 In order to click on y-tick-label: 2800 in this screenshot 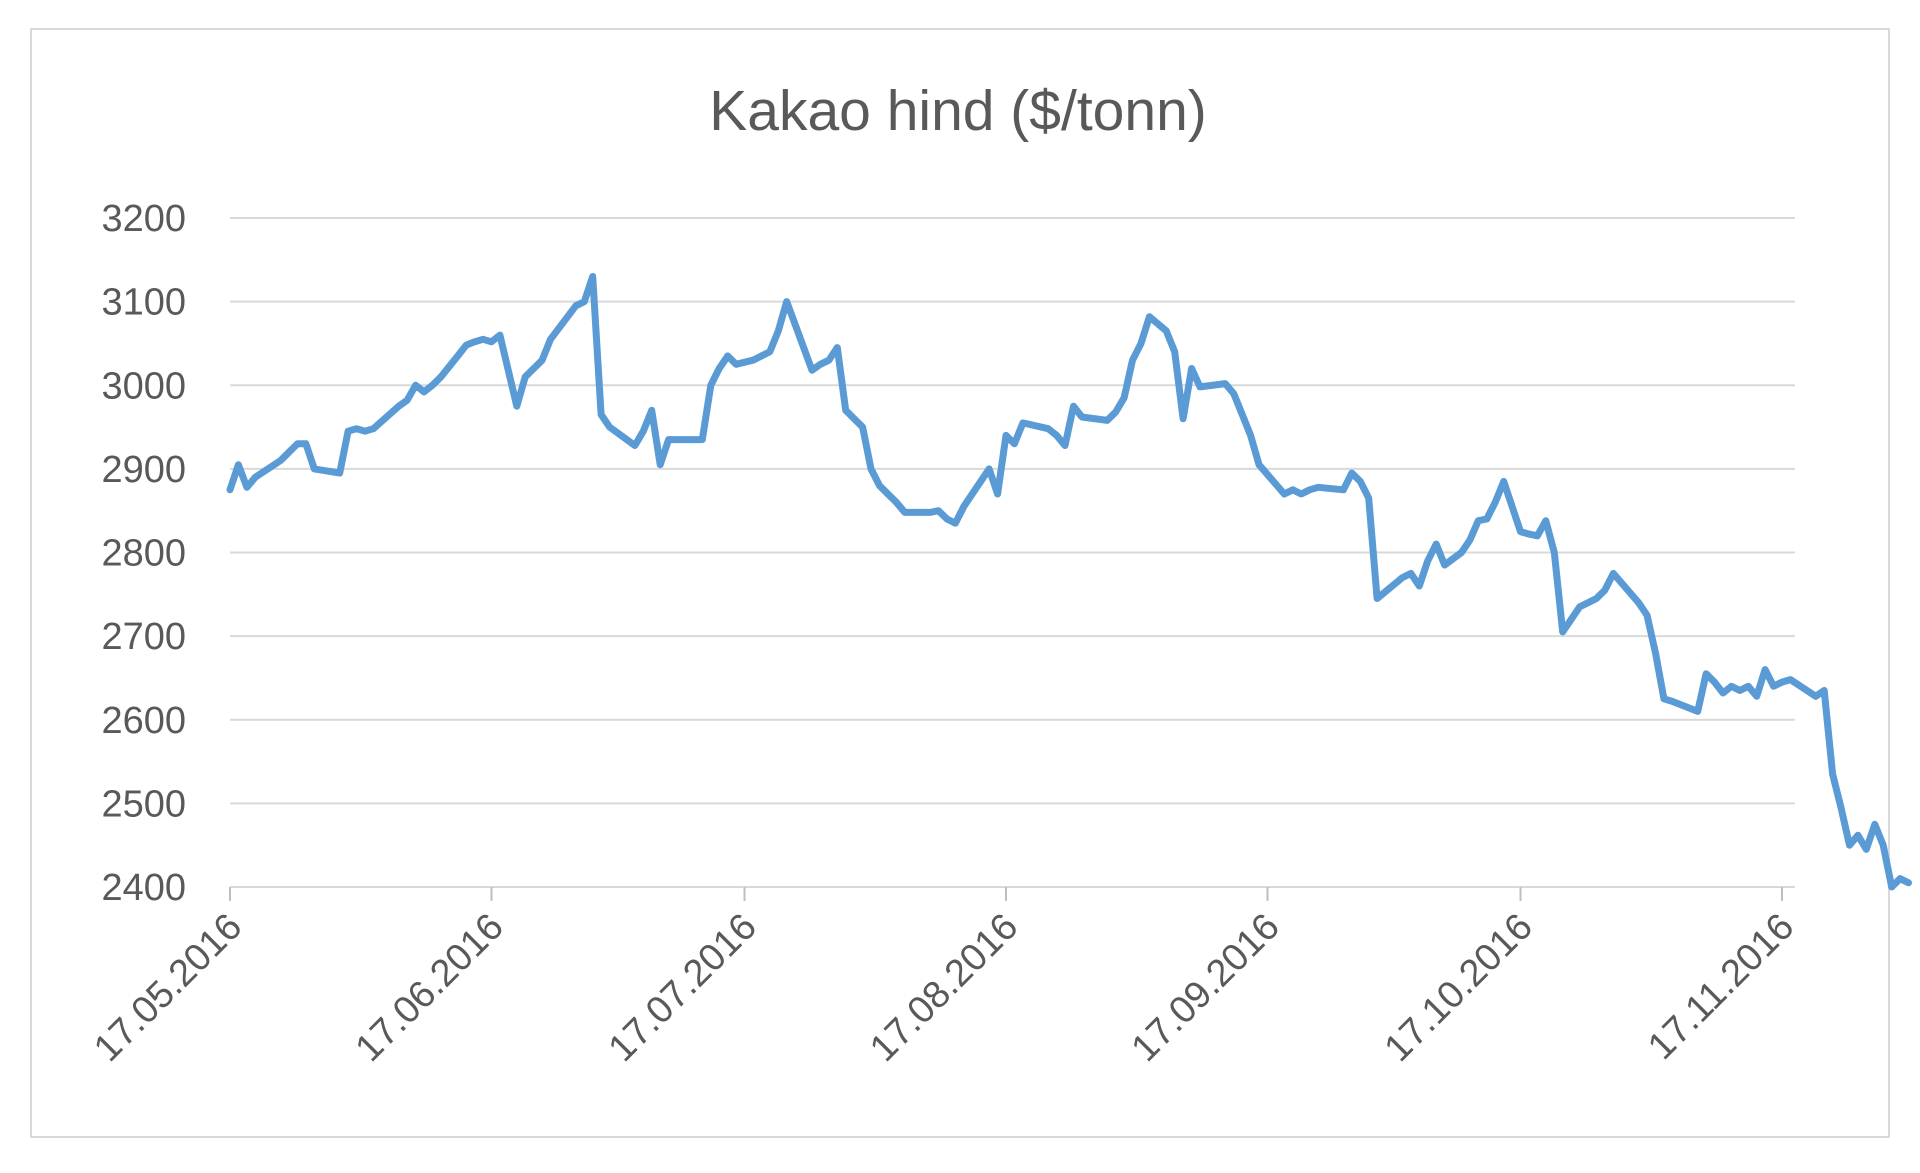, I will do `click(143, 554)`.